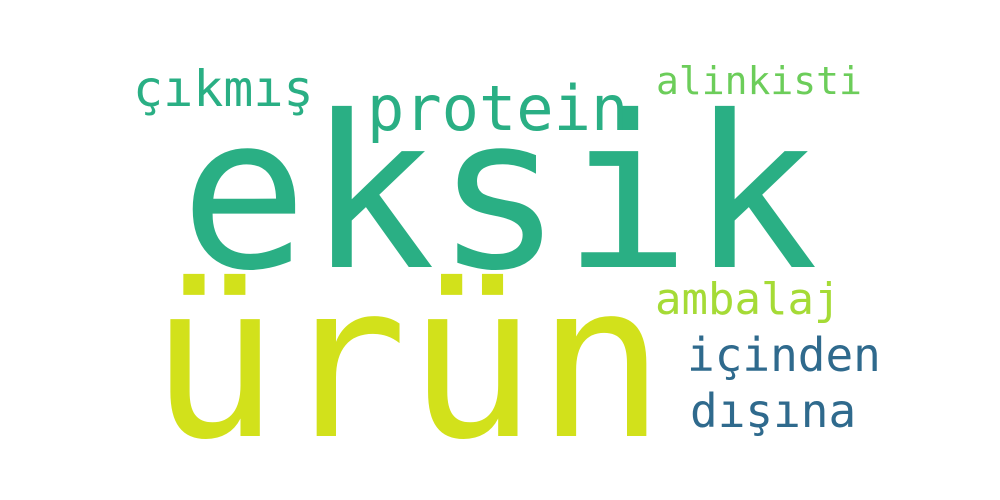 The image size is (1000, 500). I want to click on word-icinden: içinden, so click(784, 355).